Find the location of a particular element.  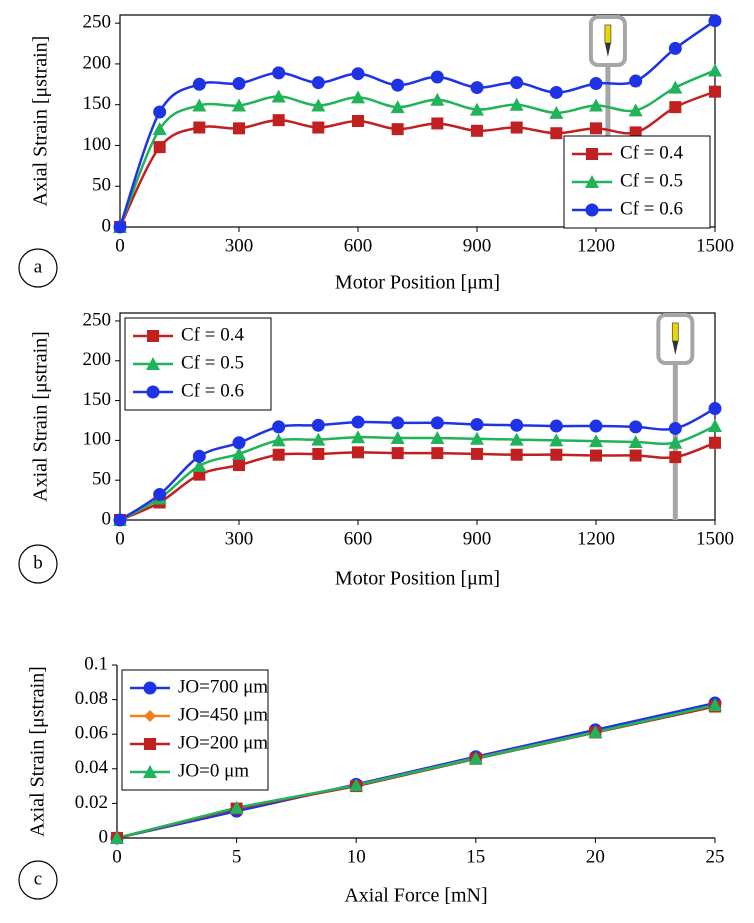

probe-tip is located at coordinates (607, 50).